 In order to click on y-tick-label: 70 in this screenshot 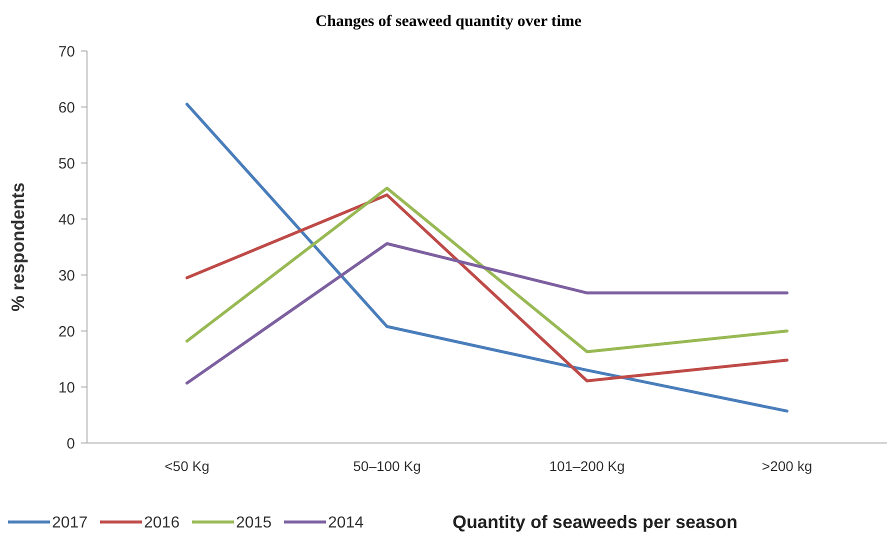, I will do `click(66, 51)`.